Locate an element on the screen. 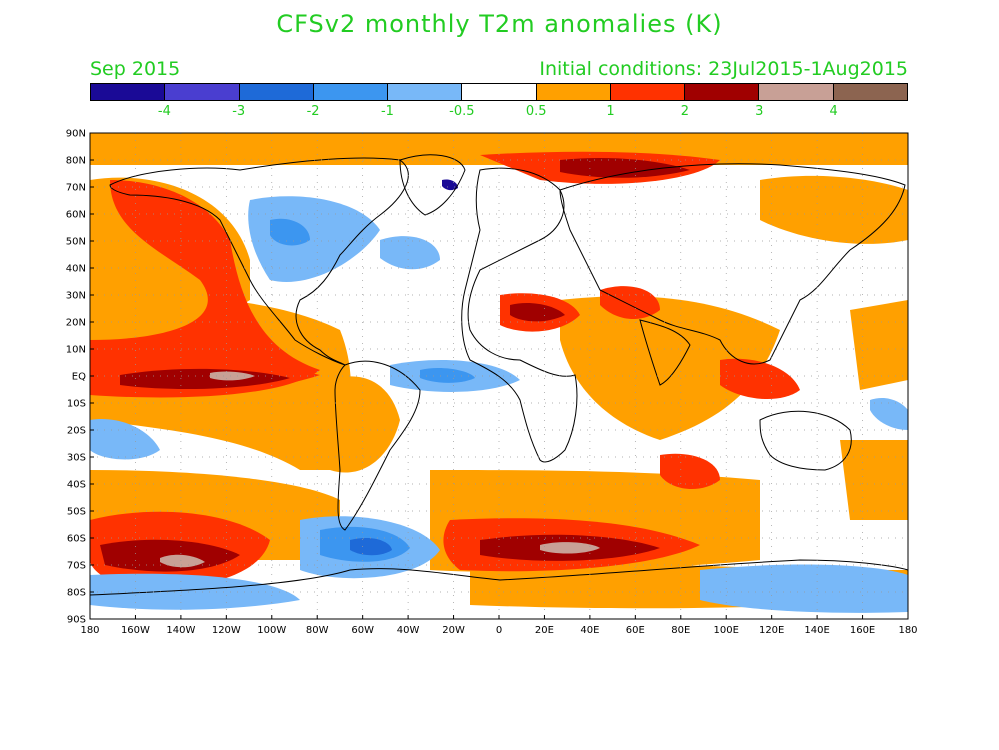 Image resolution: width=999 pixels, height=750 pixels. longitude-label: 20W is located at coordinates (453, 630).